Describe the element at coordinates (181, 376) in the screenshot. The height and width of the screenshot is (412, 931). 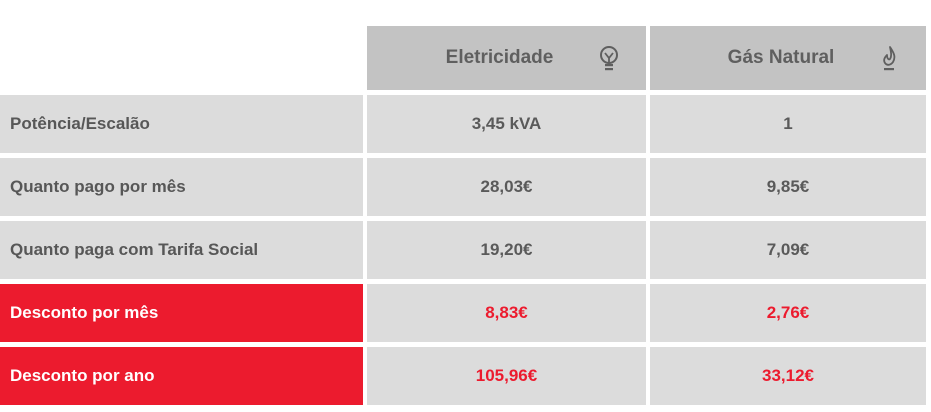
I see `row-label-yearly-discount: Desconto por ano` at that location.